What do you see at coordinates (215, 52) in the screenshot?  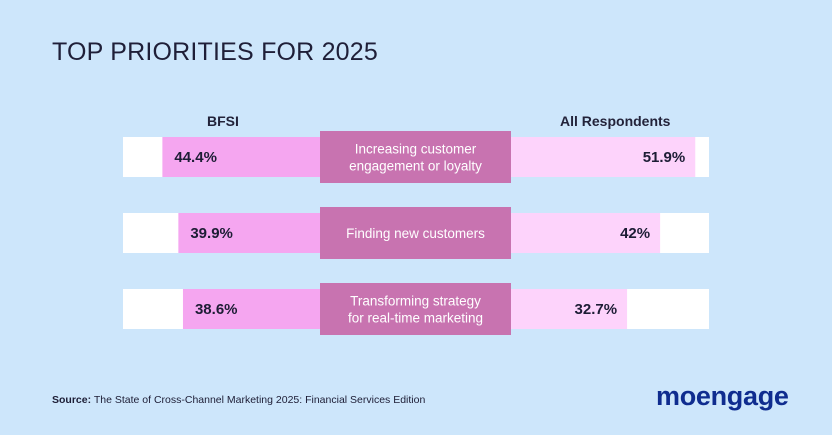 I see `chart-title: TOP PRIORITIES FOR 2025` at bounding box center [215, 52].